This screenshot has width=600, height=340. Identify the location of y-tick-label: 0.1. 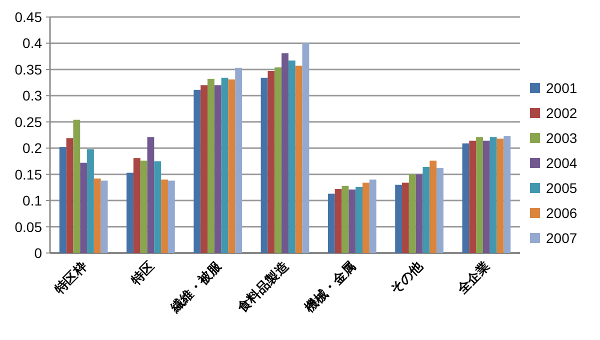
(32, 200).